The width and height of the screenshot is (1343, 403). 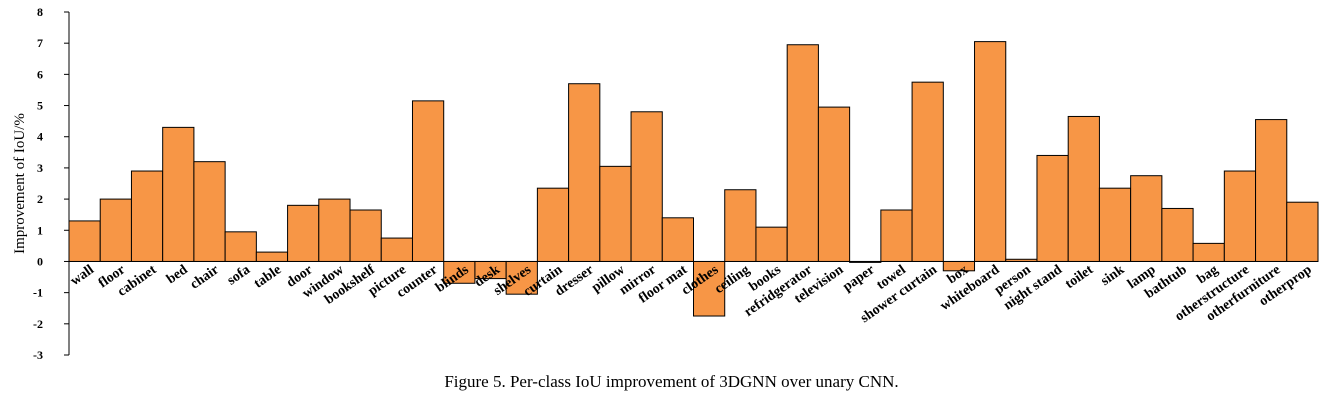 I want to click on bar-dresser, so click(x=584, y=172).